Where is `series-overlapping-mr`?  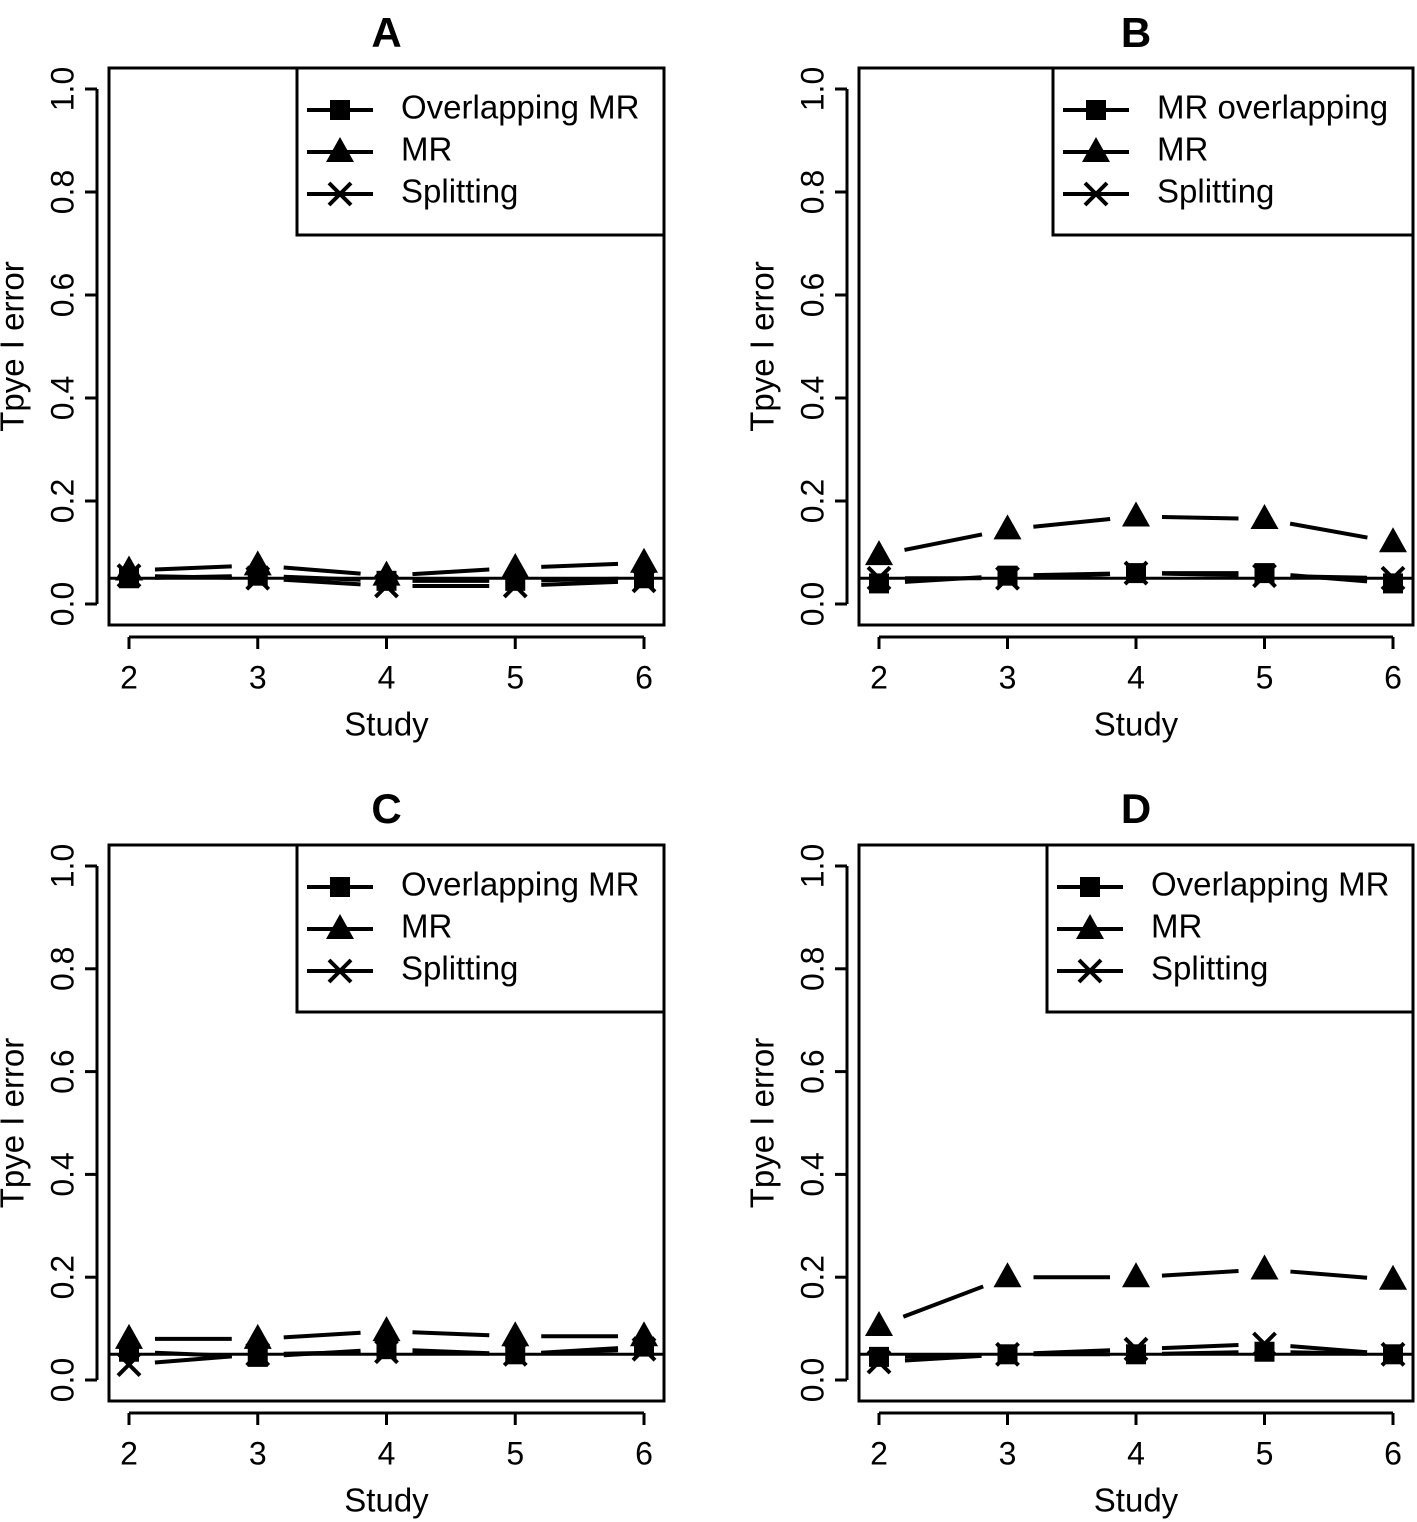 series-overlapping-mr is located at coordinates (1136, 1354).